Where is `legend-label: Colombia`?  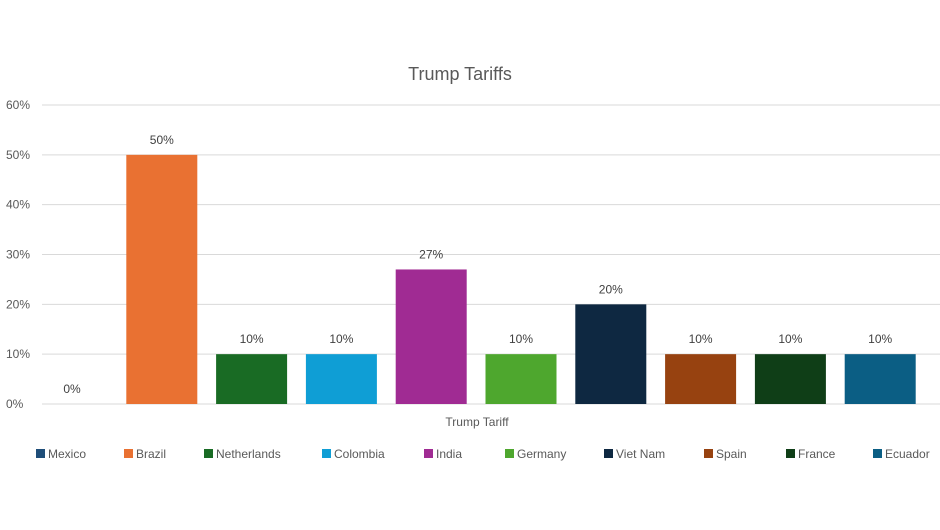
legend-label: Colombia is located at coordinates (359, 454).